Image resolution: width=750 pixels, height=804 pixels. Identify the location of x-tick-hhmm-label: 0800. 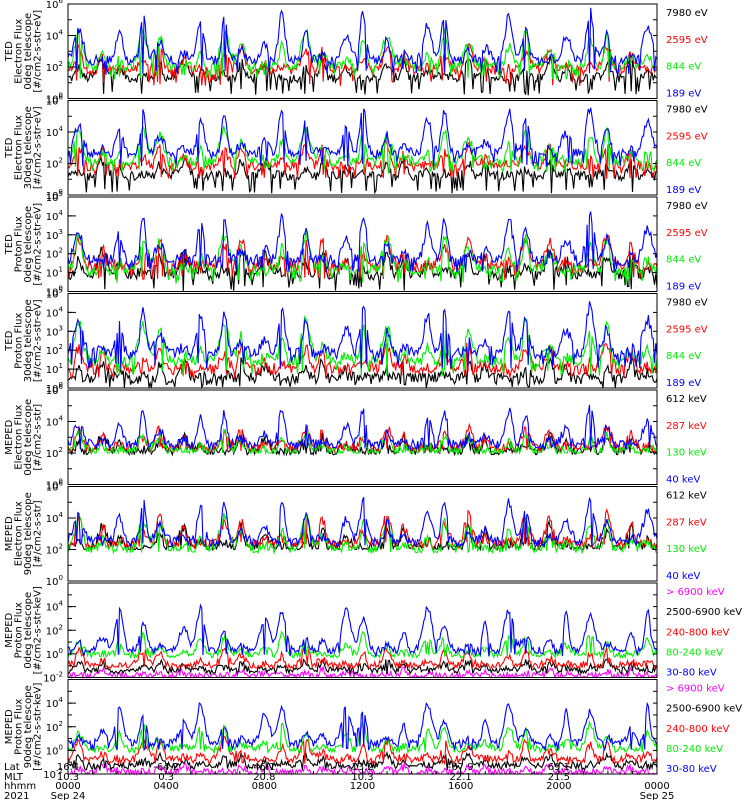
(264, 786).